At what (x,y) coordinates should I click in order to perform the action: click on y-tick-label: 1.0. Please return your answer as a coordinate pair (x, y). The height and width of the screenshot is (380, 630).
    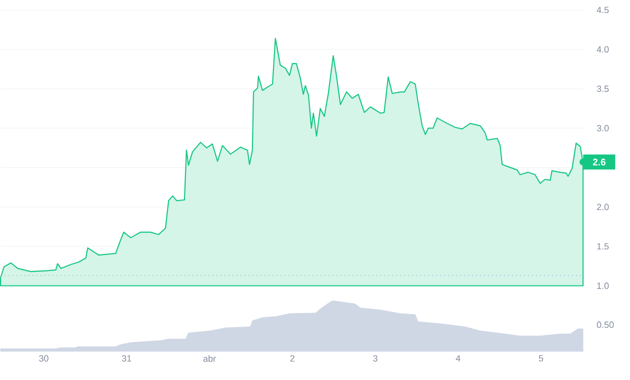
    Looking at the image, I should click on (603, 286).